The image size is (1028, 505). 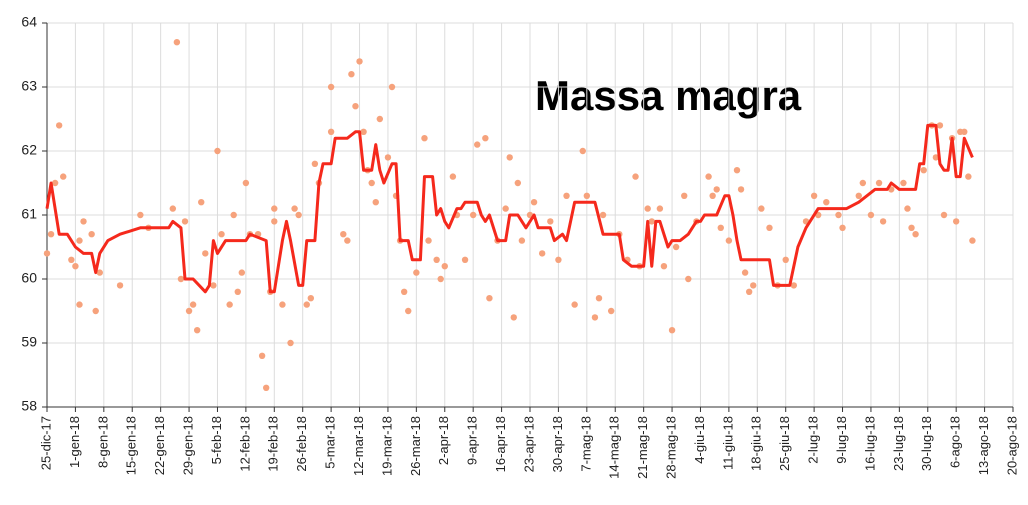 What do you see at coordinates (131, 445) in the screenshot?
I see `x-tick-label: 15-gen-18` at bounding box center [131, 445].